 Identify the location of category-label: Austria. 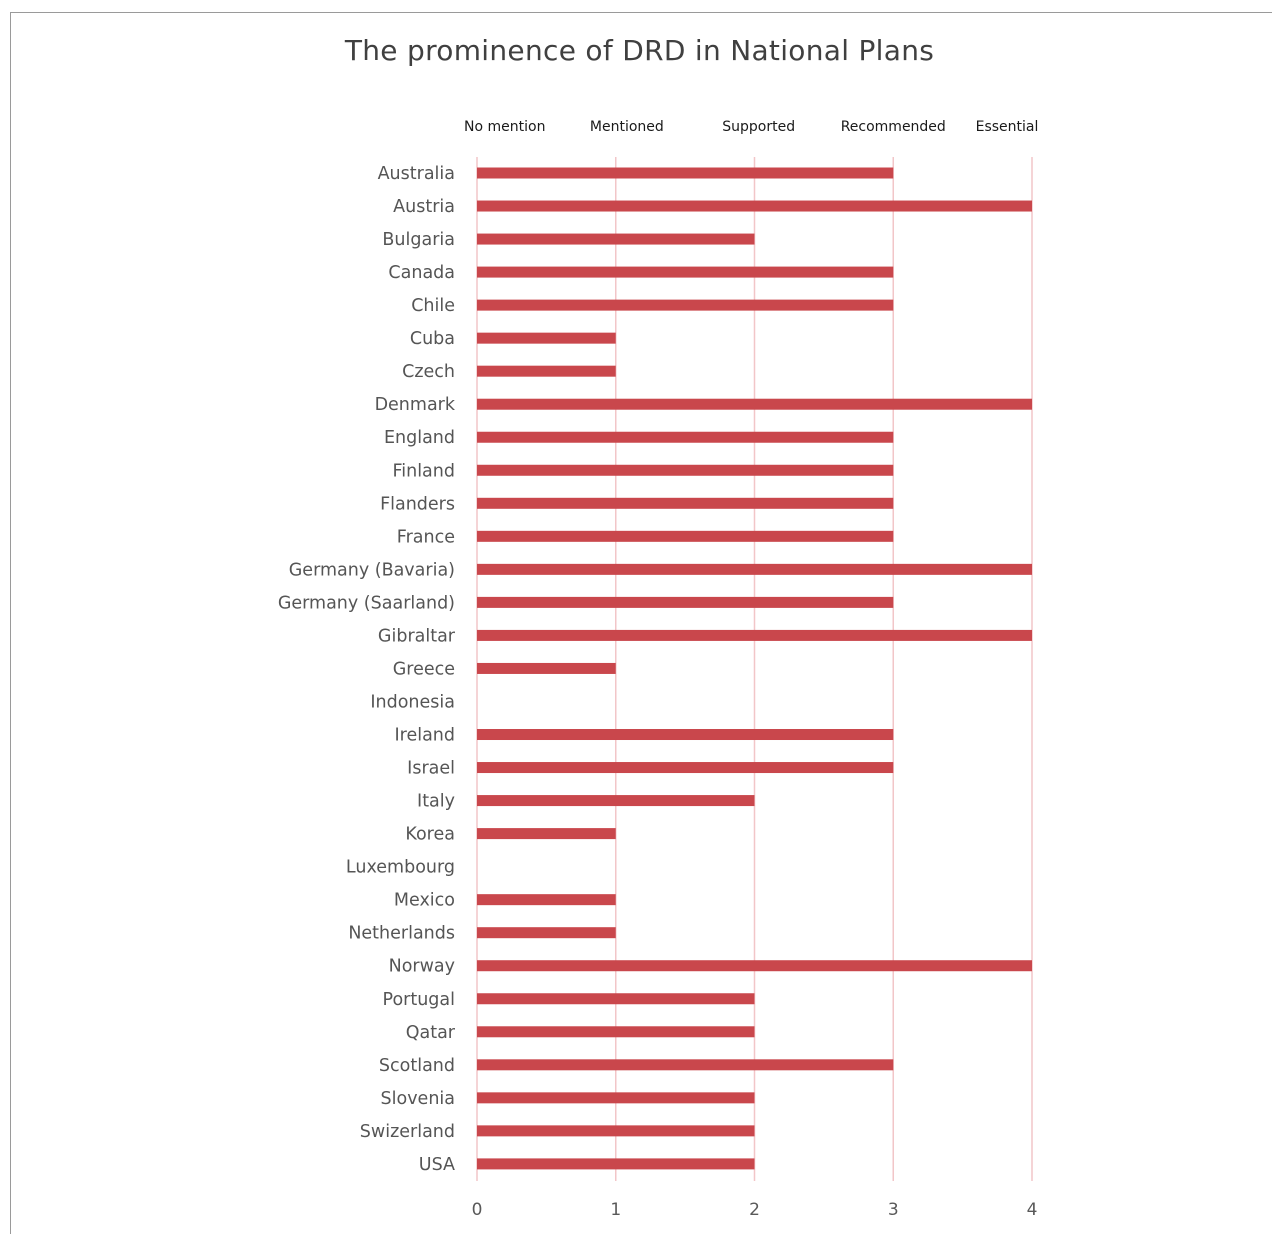
(424, 207).